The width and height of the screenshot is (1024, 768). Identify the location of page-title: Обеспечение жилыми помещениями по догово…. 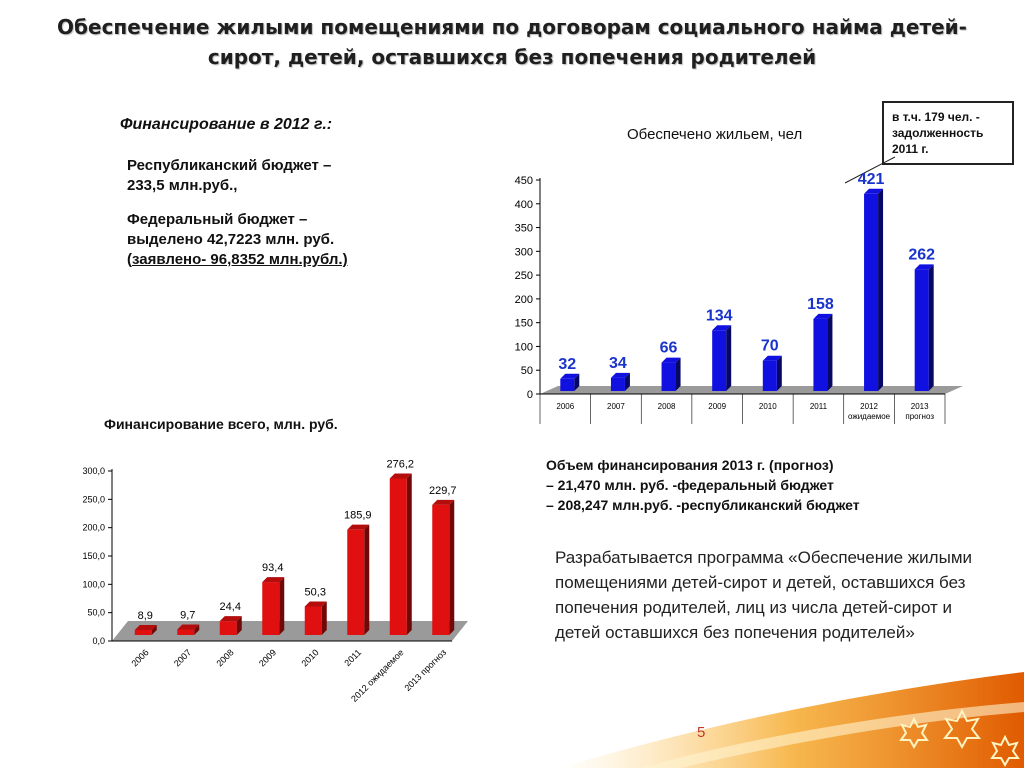
(512, 42).